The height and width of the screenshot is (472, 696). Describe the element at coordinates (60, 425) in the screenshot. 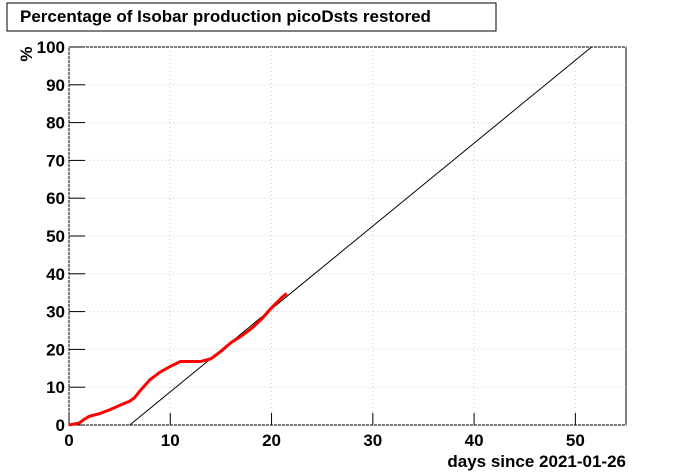

I see `y-tick-label: 0` at that location.